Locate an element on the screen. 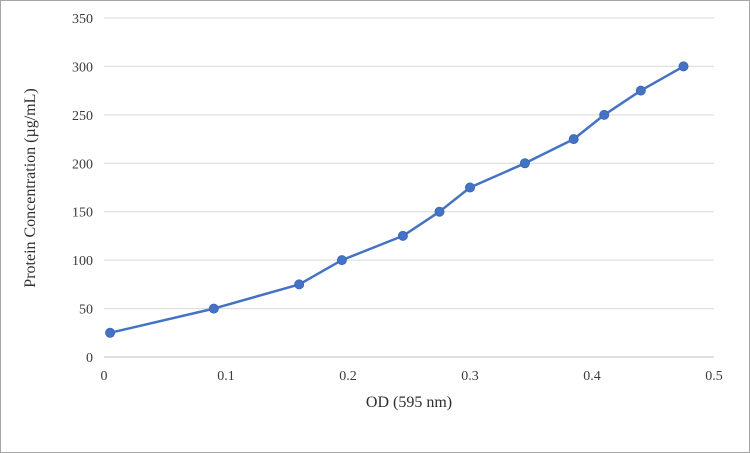  x-axis-tick-labels: 0 0.1 0.2 0.3 0.4 0.5 is located at coordinates (412, 376).